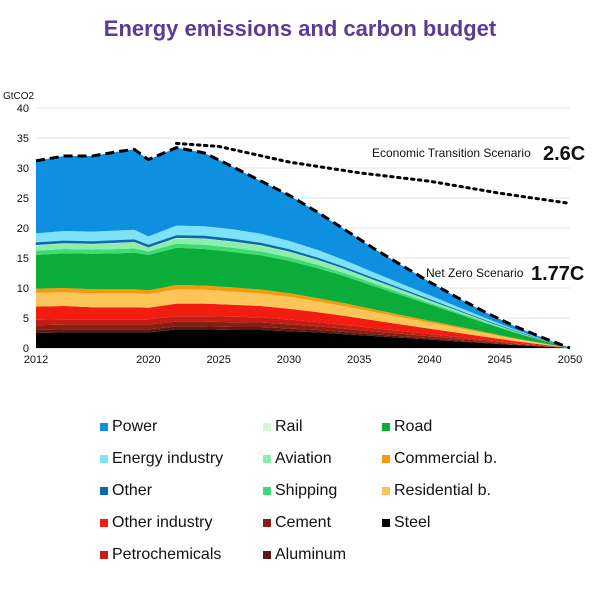 Image resolution: width=600 pixels, height=600 pixels. I want to click on legend-item-road: Road, so click(407, 427).